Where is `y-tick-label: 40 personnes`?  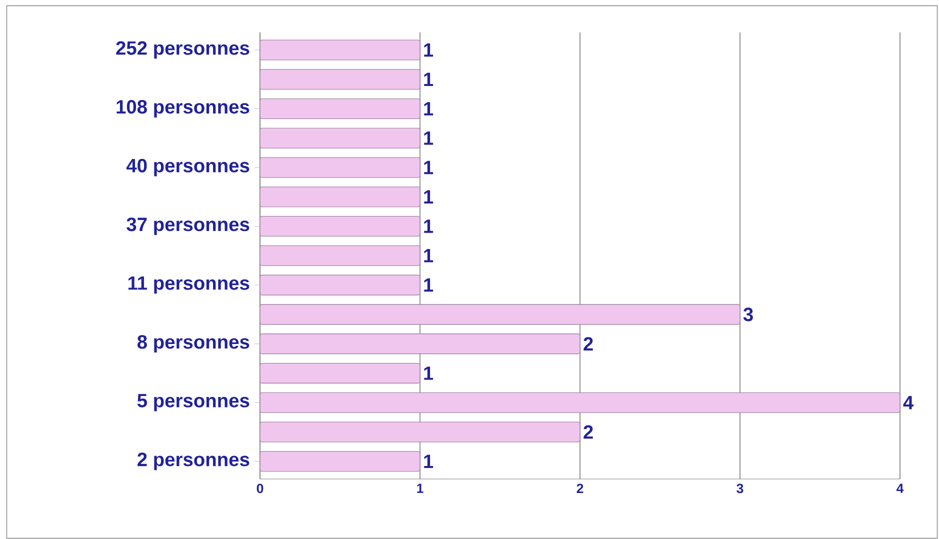 y-tick-label: 40 personnes is located at coordinates (188, 167).